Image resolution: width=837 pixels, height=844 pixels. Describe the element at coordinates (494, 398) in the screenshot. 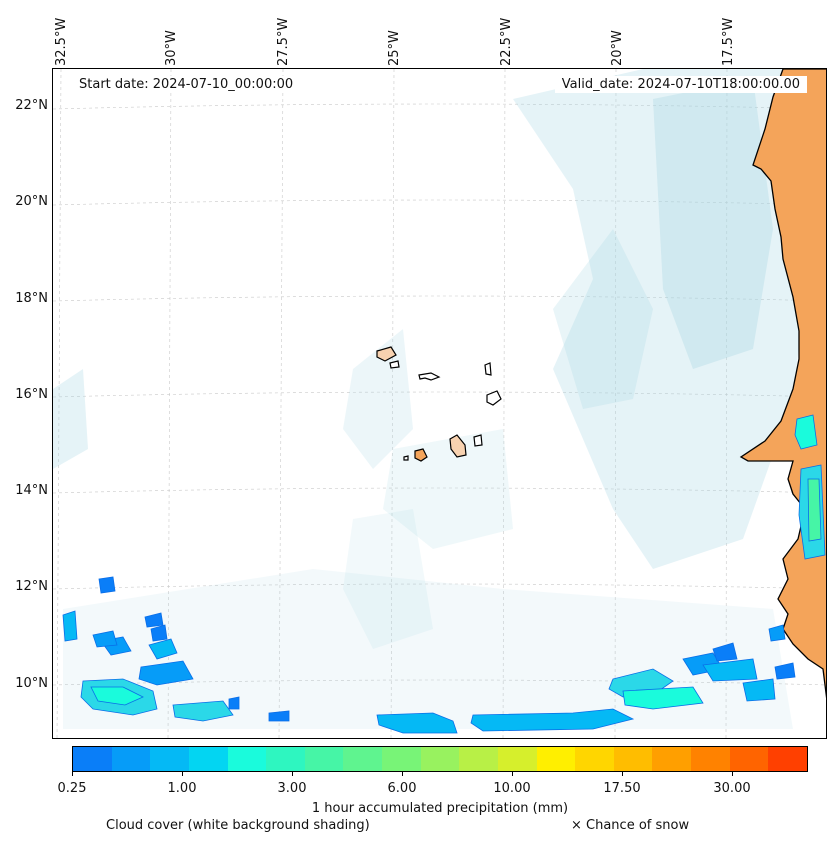

I see `island-boa-vista` at that location.